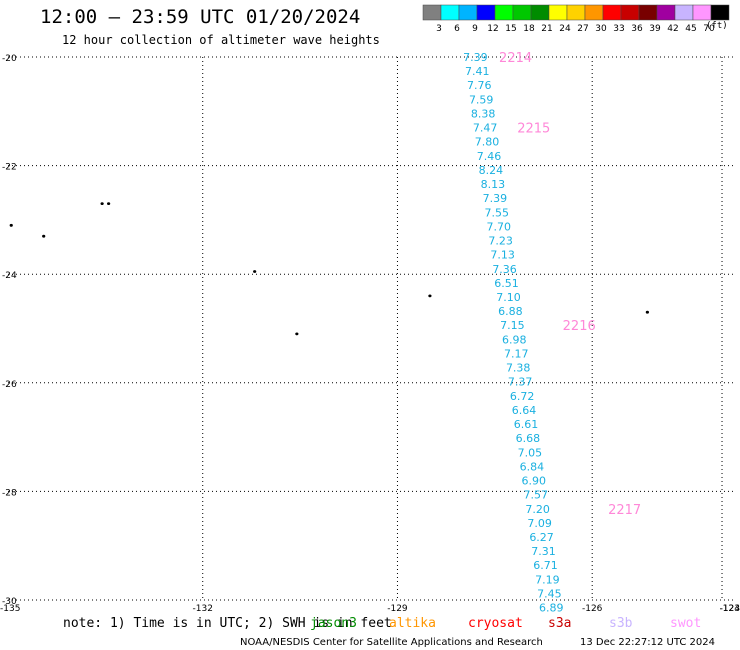 The height and width of the screenshot is (650, 740). What do you see at coordinates (475, 29) in the screenshot?
I see `legend-label: 9` at bounding box center [475, 29].